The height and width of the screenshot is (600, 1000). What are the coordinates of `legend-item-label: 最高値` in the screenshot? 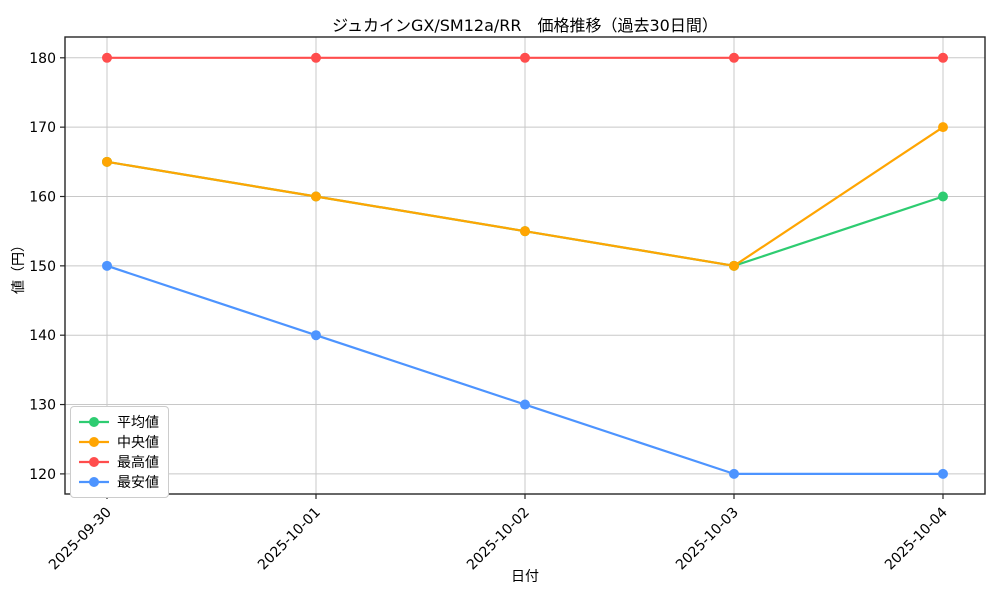 It's located at (138, 463).